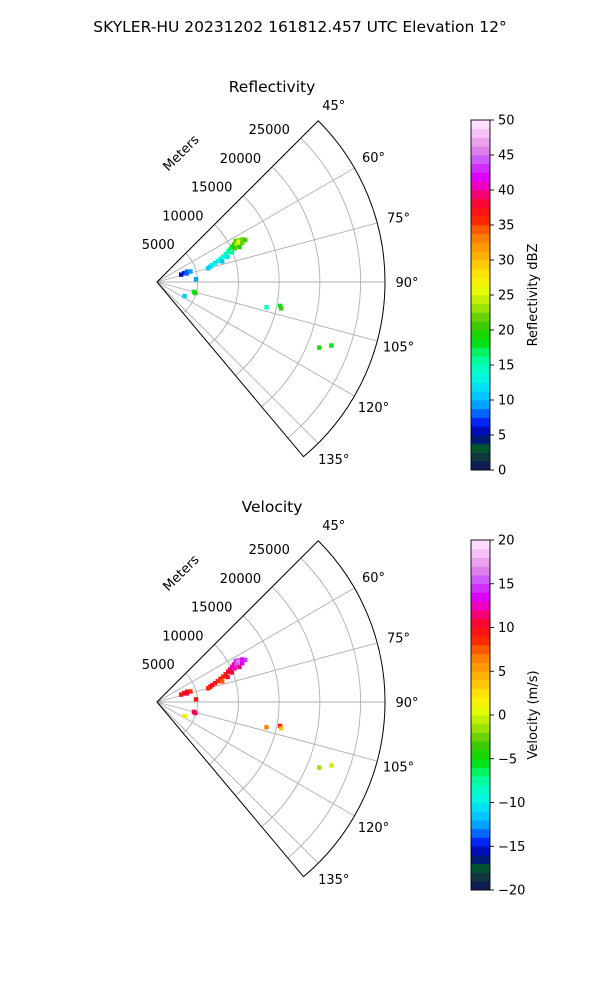 The height and width of the screenshot is (1000, 600). I want to click on velocity-colorbar-tick-label: −5, so click(507, 759).